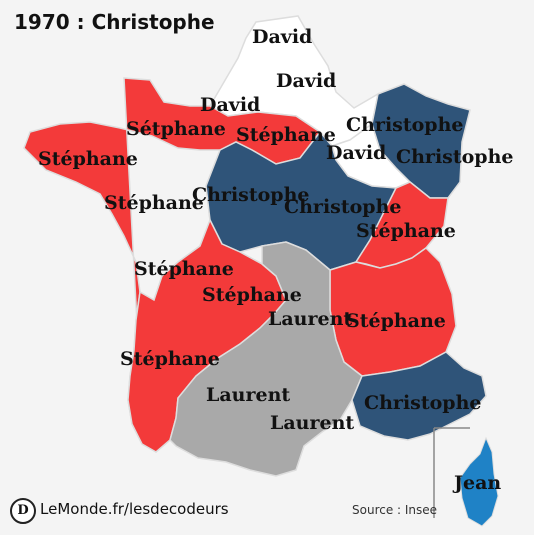 The image size is (534, 535). Describe the element at coordinates (306, 81) in the screenshot. I see `label-david-2: David` at that location.